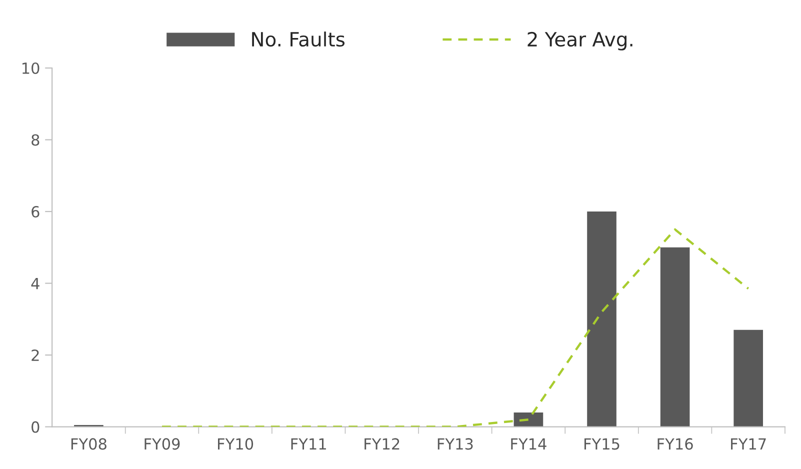 The image size is (801, 469). What do you see at coordinates (31, 68) in the screenshot?
I see `y-tick-label: 10` at bounding box center [31, 68].